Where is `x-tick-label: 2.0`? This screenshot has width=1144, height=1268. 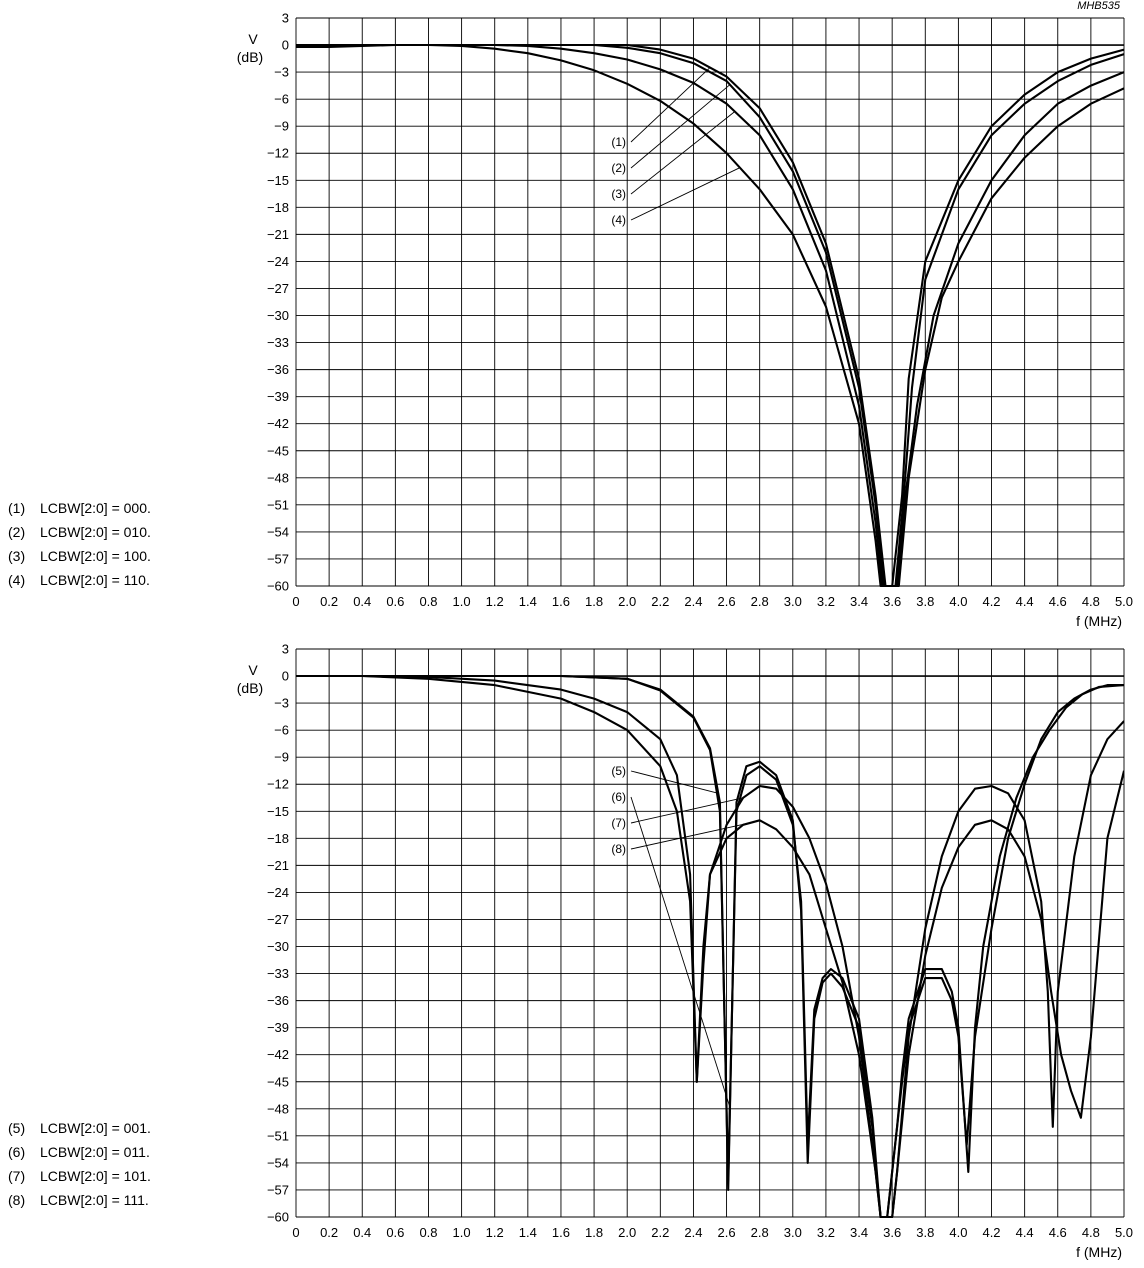 x-tick-label: 2.0 is located at coordinates (627, 1232).